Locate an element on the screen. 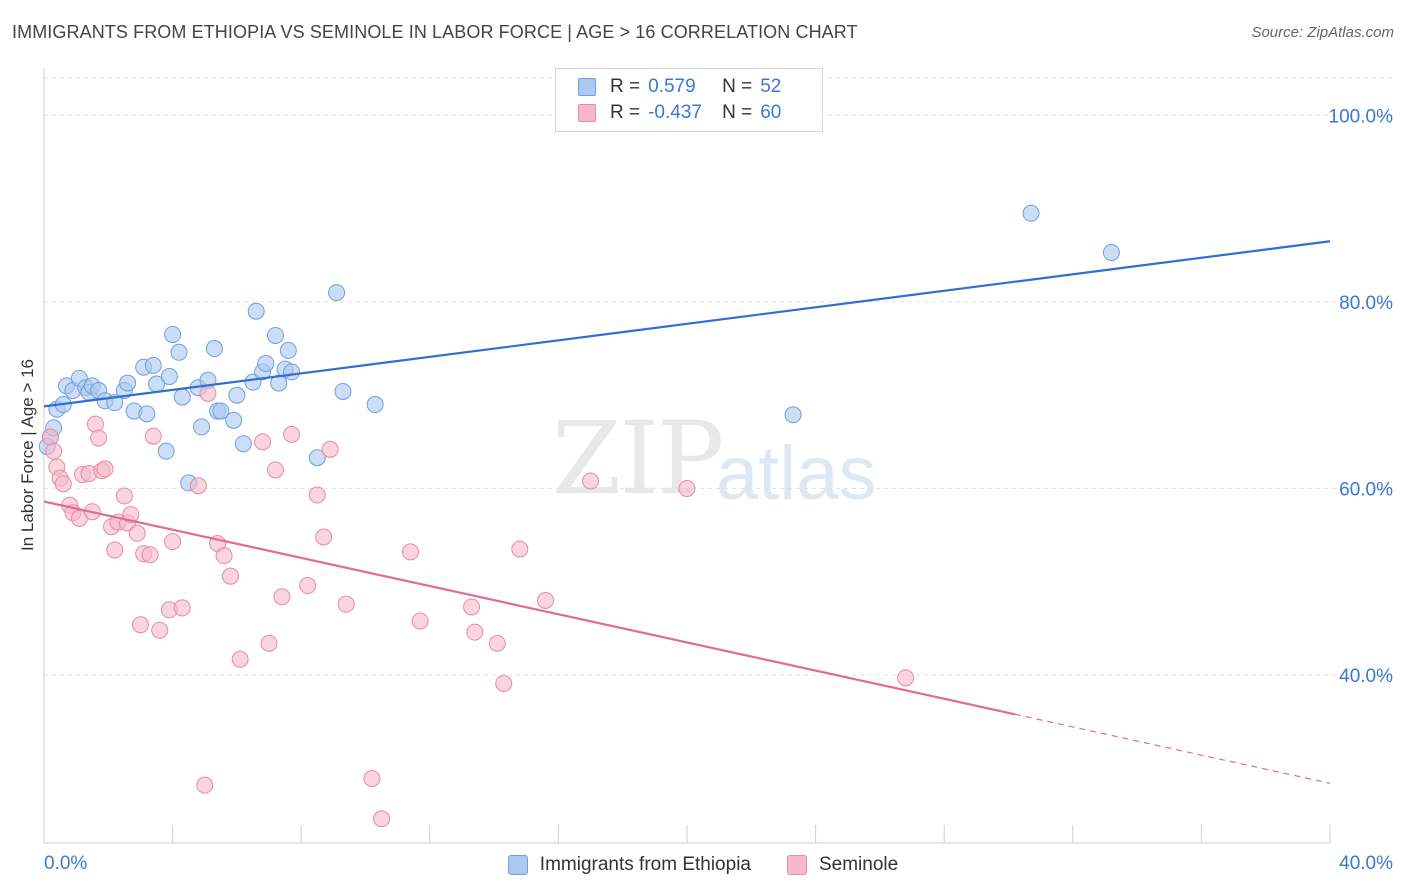 This screenshot has height=892, width=1406. seminole-legend-swatch is located at coordinates (796, 865).